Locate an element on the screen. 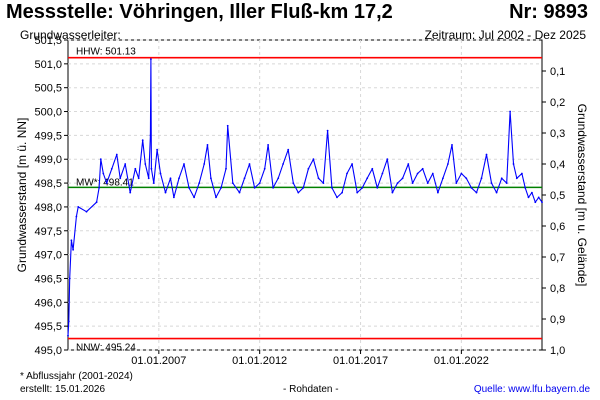 The height and width of the screenshot is (400, 600). y-tick-label-right: 1,0 is located at coordinates (557, 351).